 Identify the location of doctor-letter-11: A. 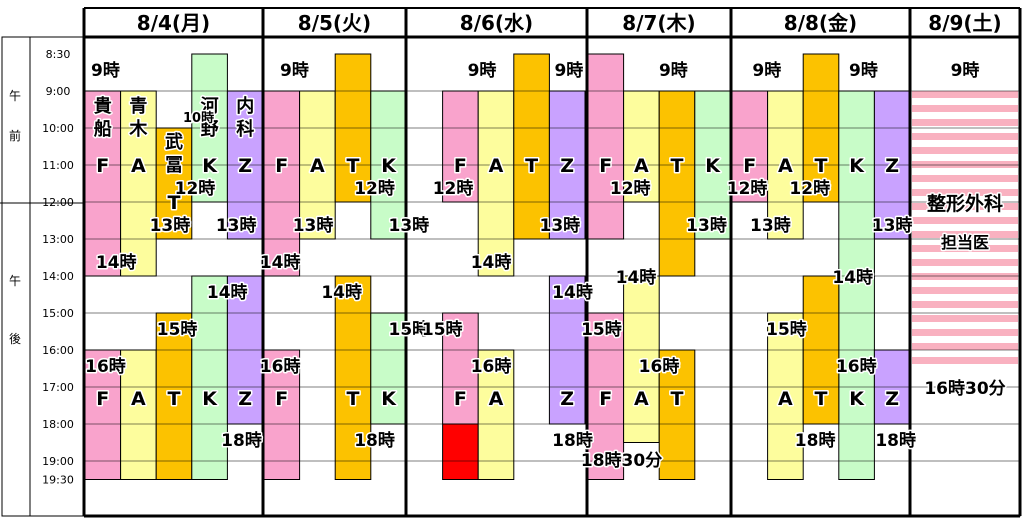
(317, 166).